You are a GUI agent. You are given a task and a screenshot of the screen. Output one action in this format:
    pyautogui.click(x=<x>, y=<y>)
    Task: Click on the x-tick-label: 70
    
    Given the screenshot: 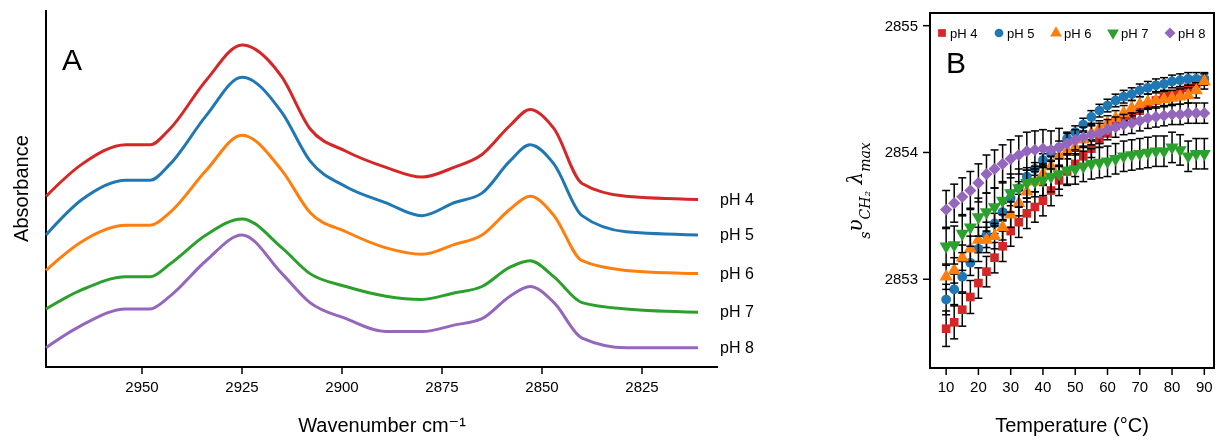 What is the action you would take?
    pyautogui.click(x=1140, y=386)
    